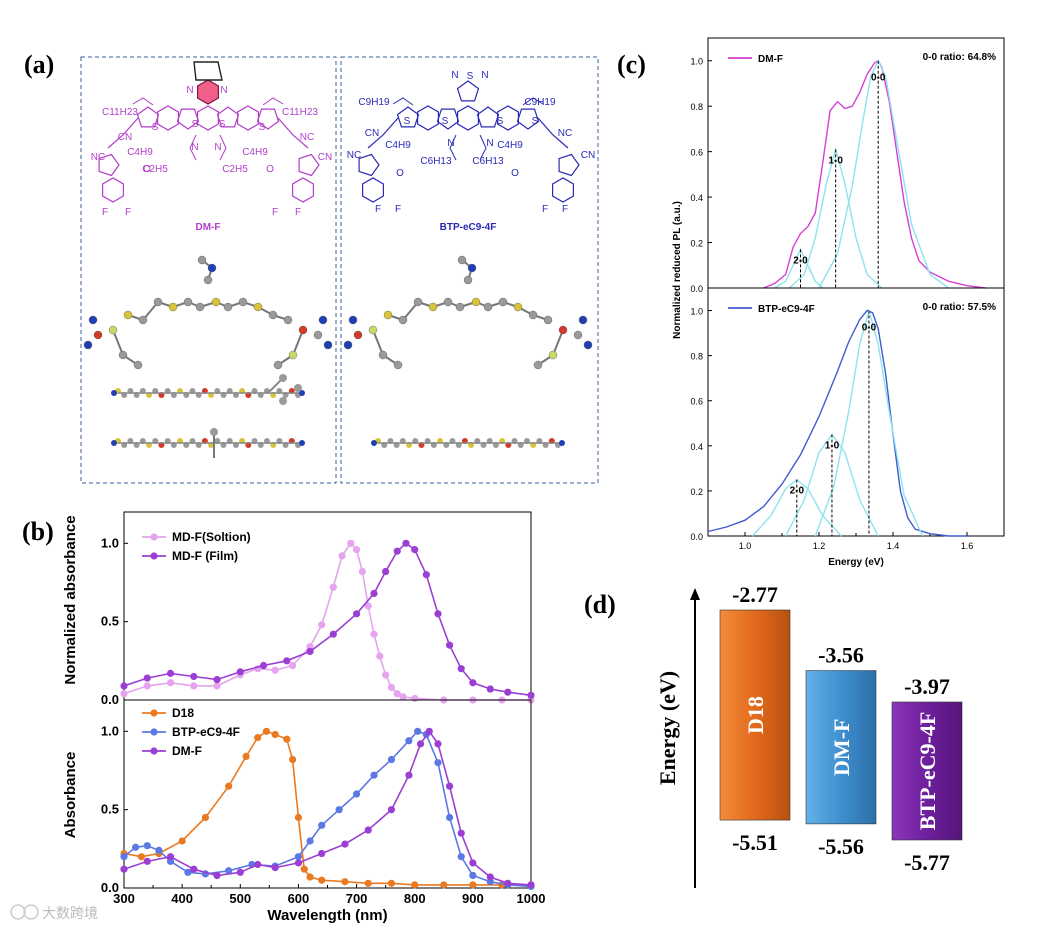 The width and height of the screenshot is (1062, 936). I want to click on level-bar-label: D18, so click(755, 715).